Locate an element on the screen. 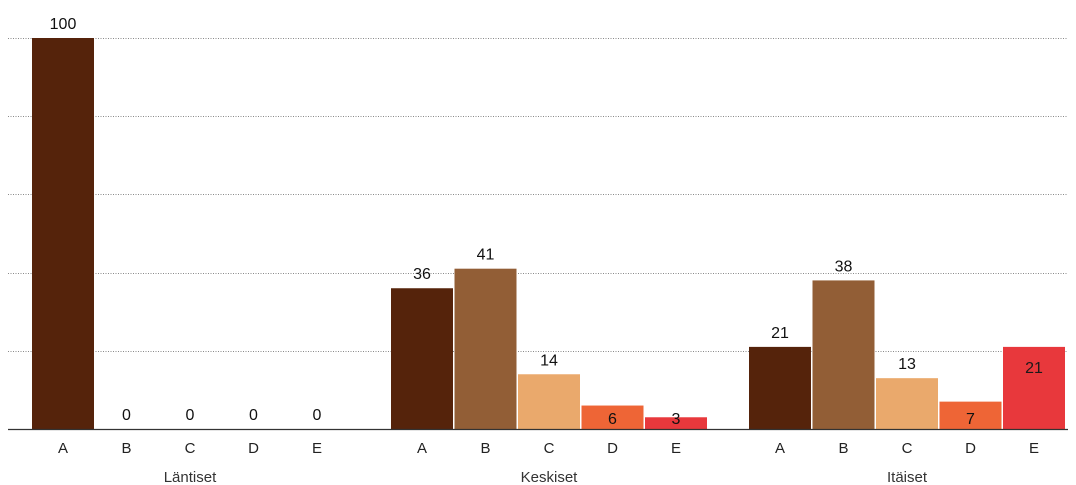  value-label-läntiset-b: 0 is located at coordinates (126, 415).